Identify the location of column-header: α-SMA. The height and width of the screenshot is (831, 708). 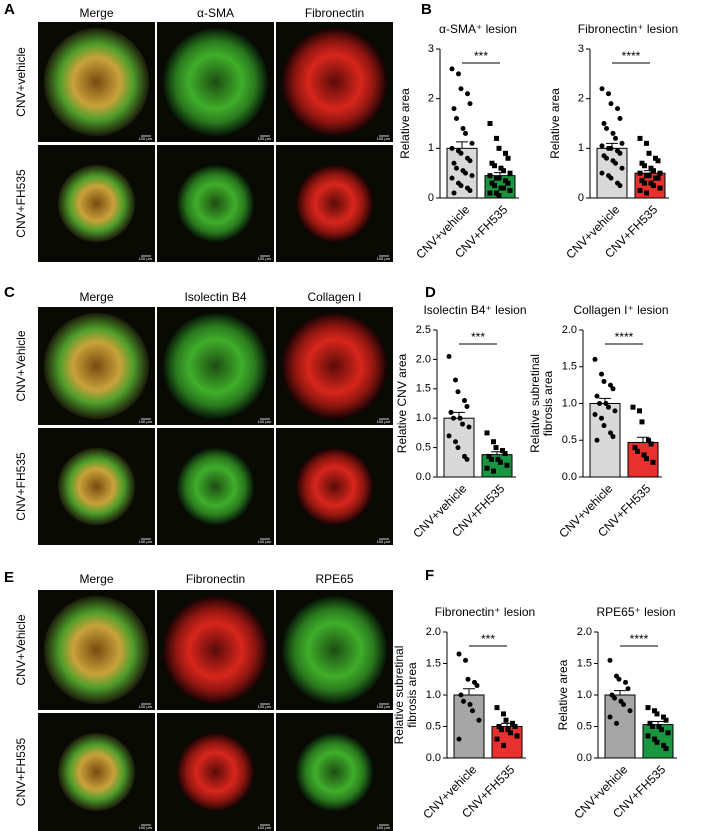
(215, 13).